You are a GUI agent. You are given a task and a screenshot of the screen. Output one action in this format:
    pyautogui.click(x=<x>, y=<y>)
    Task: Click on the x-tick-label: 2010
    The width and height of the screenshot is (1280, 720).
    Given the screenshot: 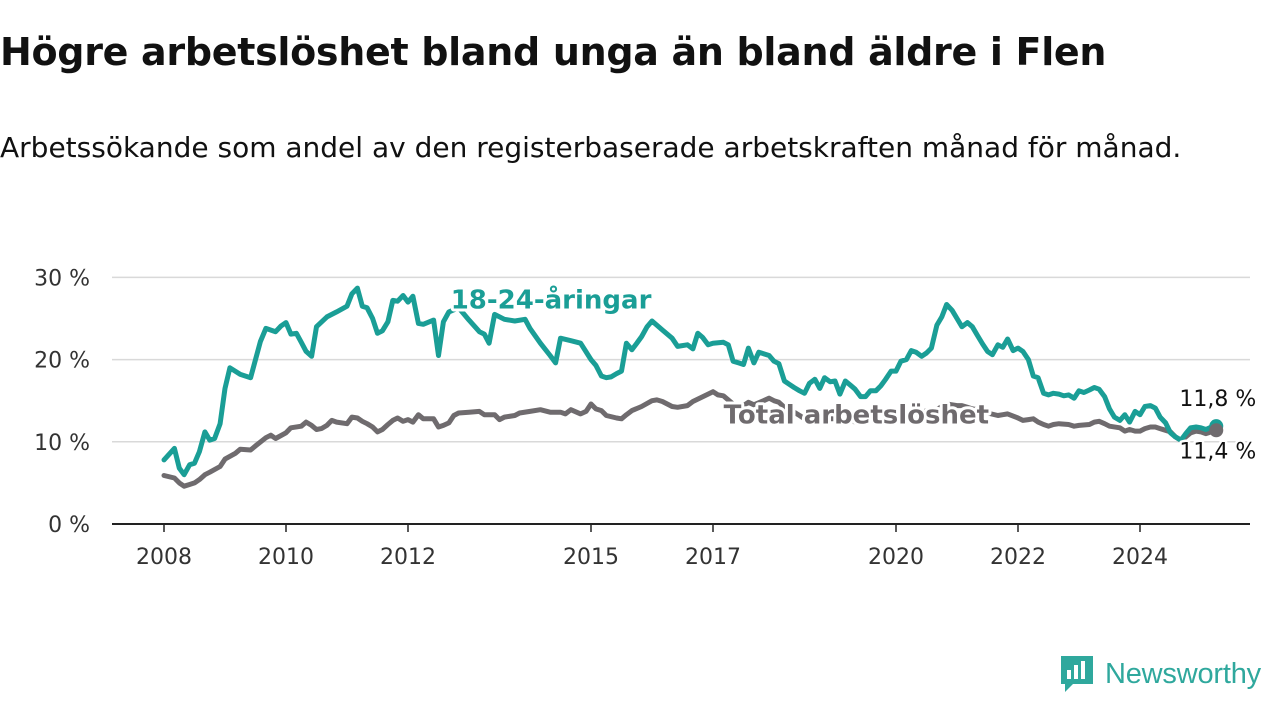 What is the action you would take?
    pyautogui.click(x=286, y=557)
    